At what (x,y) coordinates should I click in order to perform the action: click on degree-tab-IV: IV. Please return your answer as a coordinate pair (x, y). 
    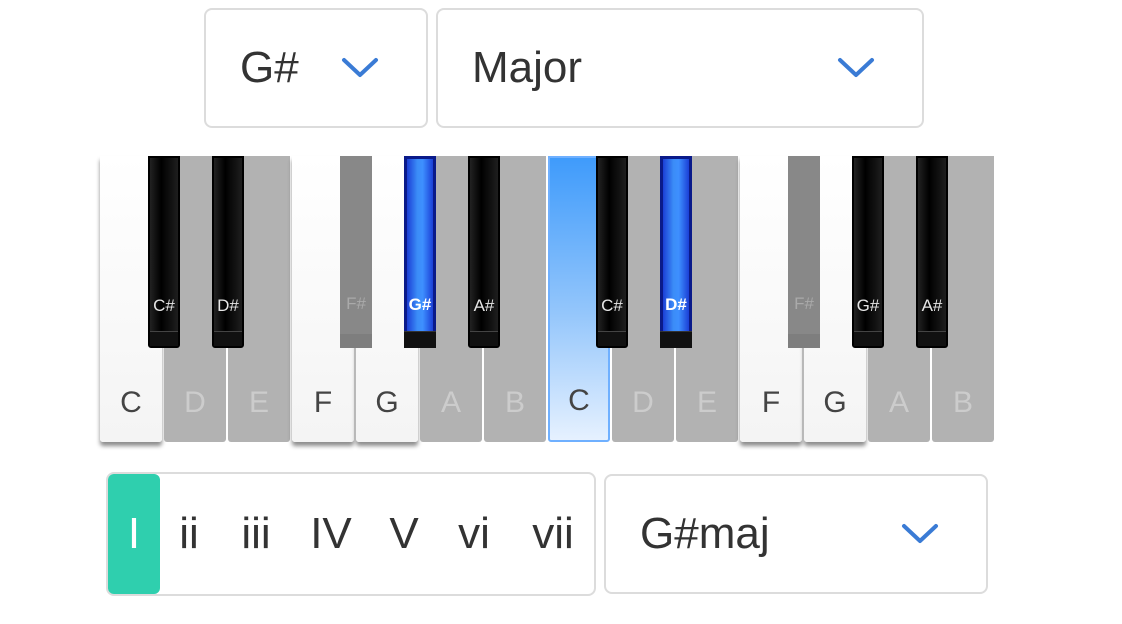
    Looking at the image, I should click on (331, 533).